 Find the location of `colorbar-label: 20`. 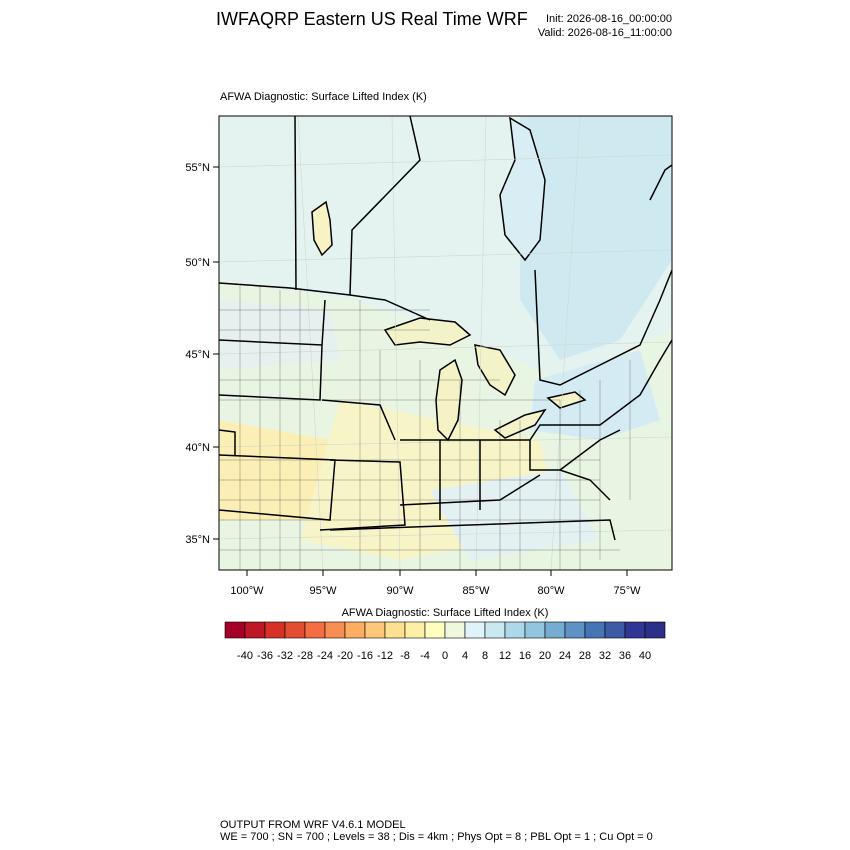

colorbar-label: 20 is located at coordinates (545, 656).